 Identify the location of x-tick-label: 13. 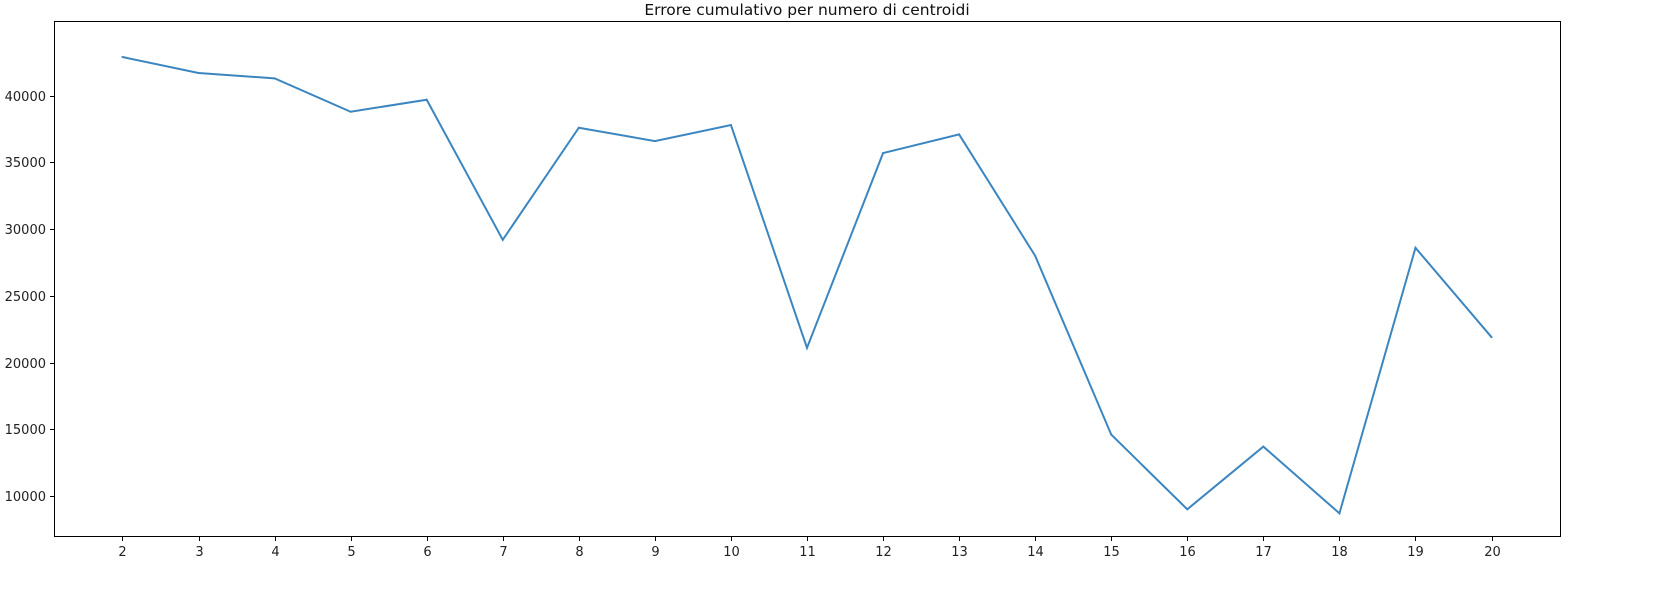
(959, 552).